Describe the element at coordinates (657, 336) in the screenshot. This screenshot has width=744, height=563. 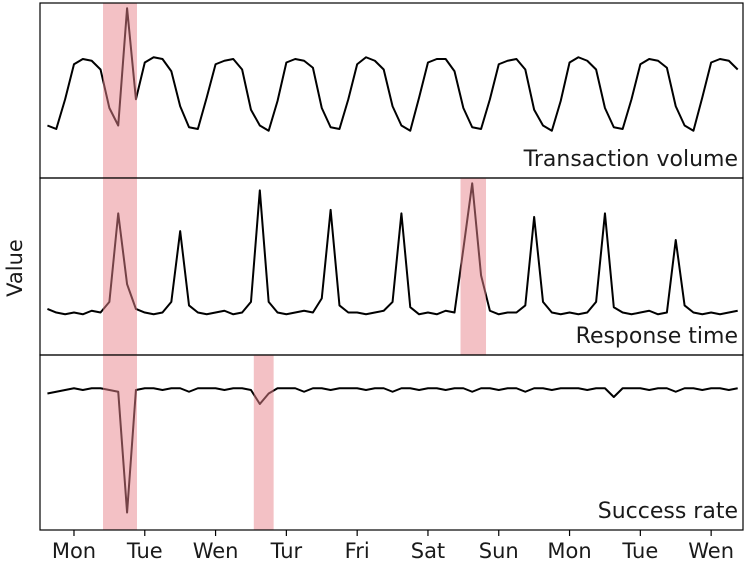
I see `panel-title: Response time` at that location.